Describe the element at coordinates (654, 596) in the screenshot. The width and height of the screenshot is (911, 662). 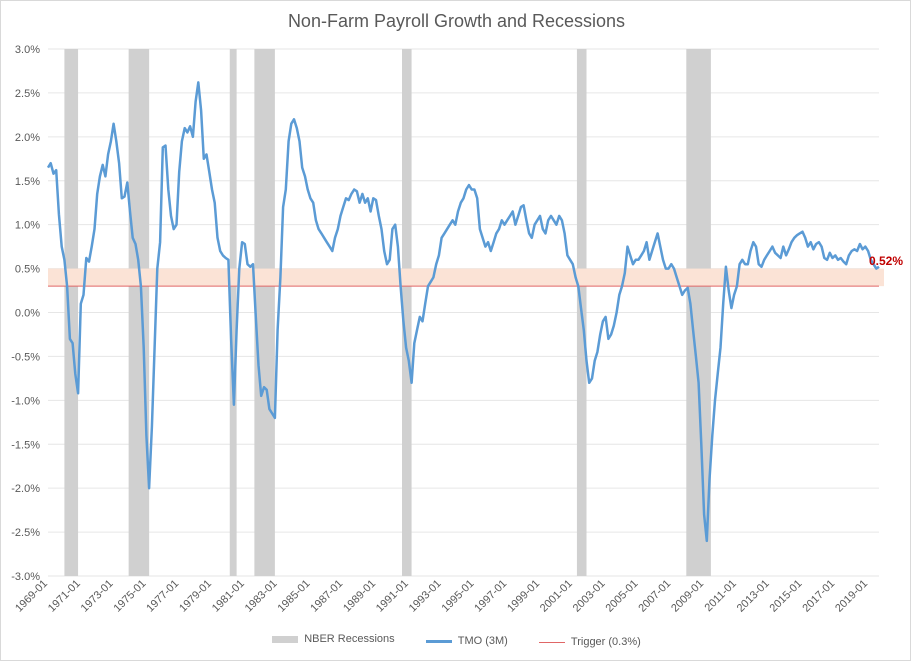
I see `x-tick-label-19: 2007-01` at that location.